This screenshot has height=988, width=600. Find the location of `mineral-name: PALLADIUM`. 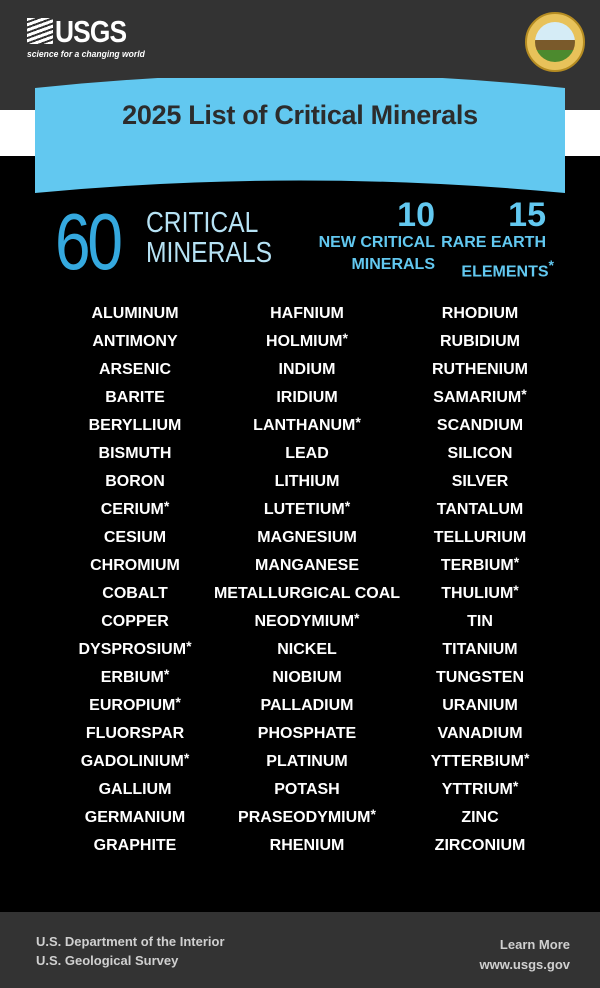

mineral-name: PALLADIUM is located at coordinates (307, 705).